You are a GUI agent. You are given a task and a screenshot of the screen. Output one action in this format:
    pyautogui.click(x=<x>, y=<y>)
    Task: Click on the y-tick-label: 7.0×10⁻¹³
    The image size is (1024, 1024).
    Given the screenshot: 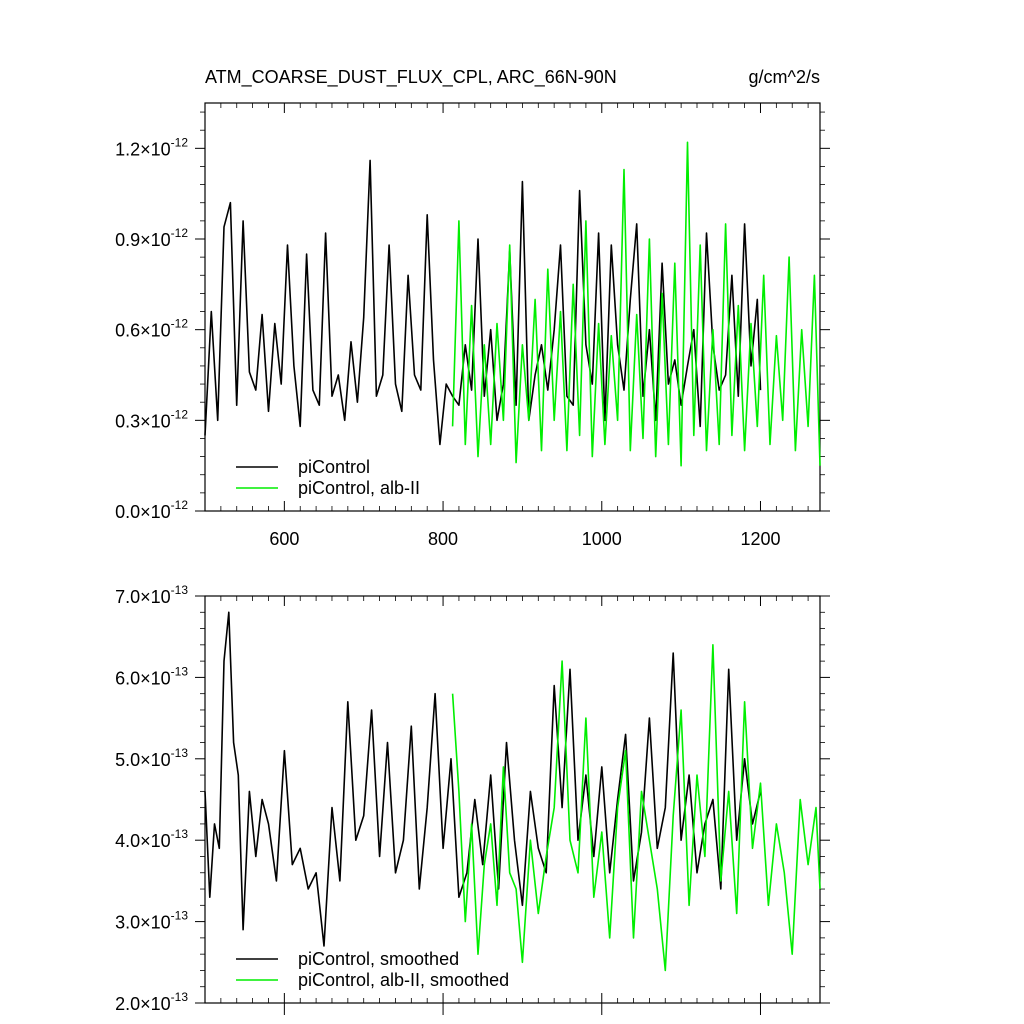 What is the action you would take?
    pyautogui.click(x=151, y=595)
    